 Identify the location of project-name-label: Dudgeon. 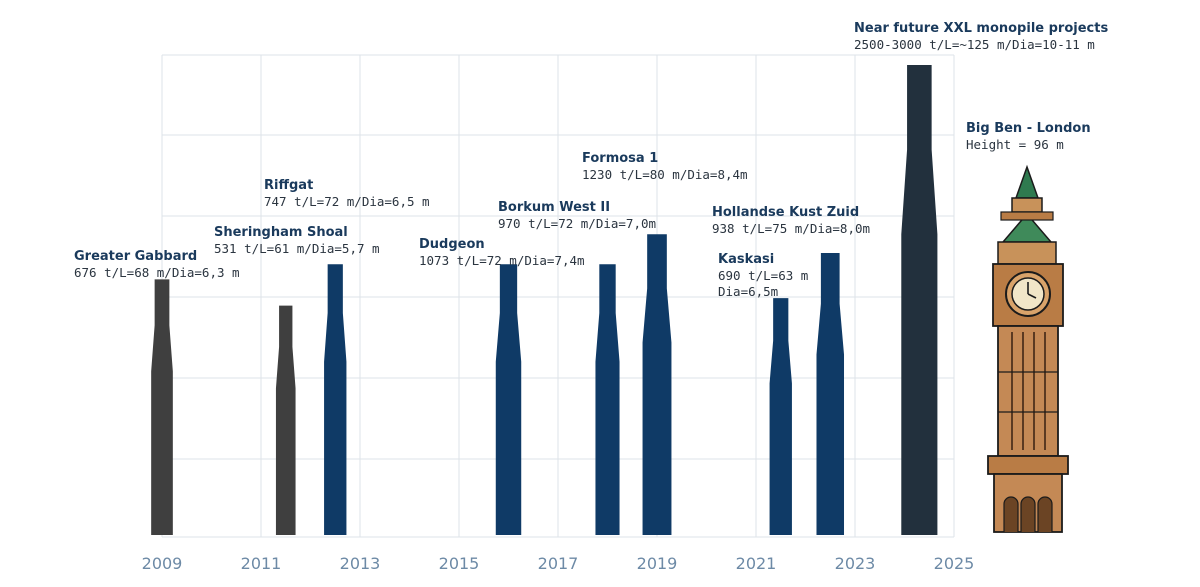
(452, 244).